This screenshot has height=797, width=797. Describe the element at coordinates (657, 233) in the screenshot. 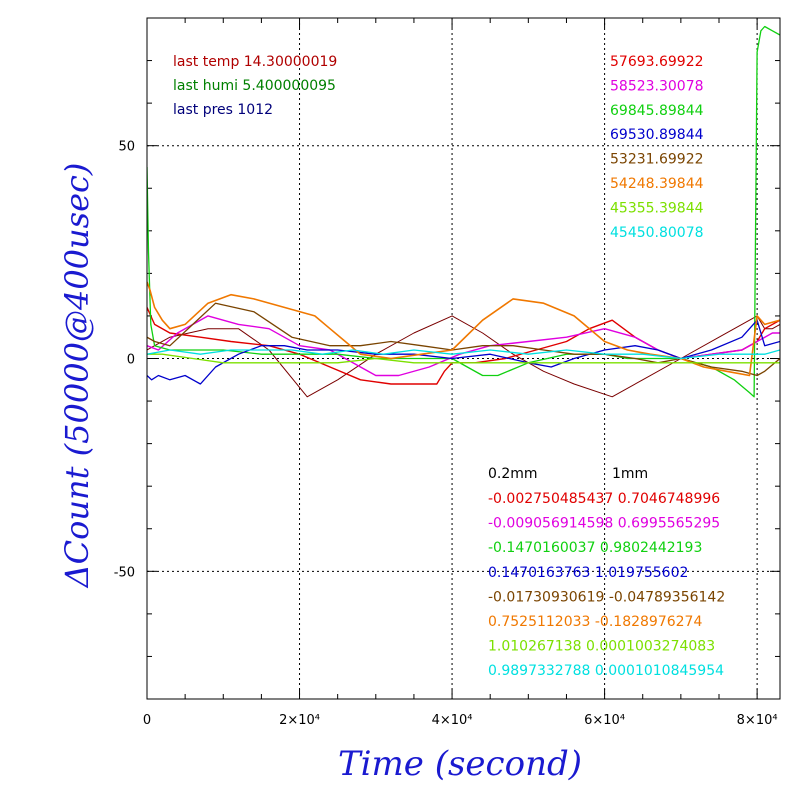

I see `series-value-annotation: 45450.80078` at that location.